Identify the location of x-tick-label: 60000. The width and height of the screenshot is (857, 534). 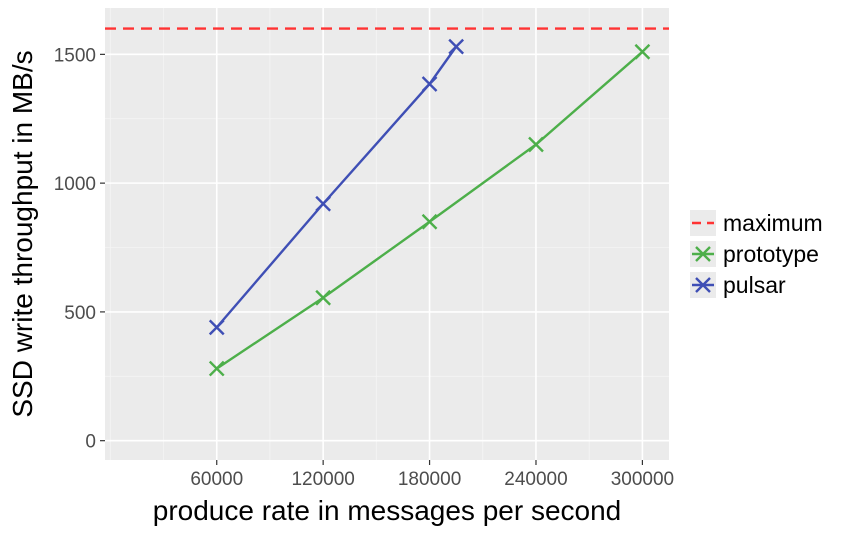
(216, 479).